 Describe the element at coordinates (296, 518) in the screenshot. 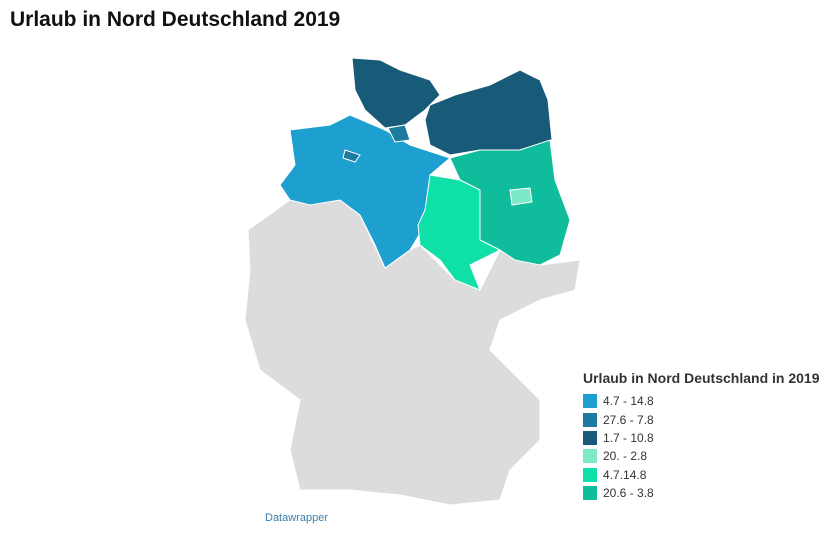

I see `credit: Datawrapper` at that location.